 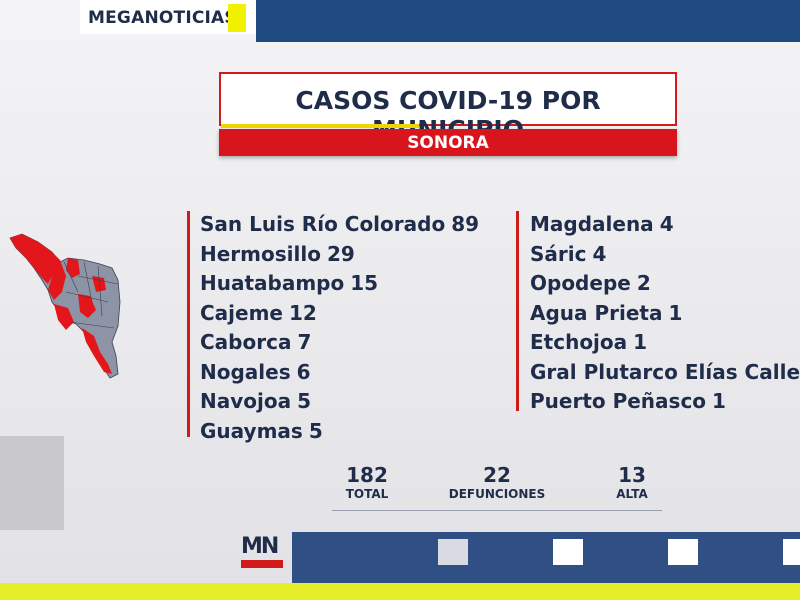 What do you see at coordinates (400, 591) in the screenshot?
I see `bottom-yellow-bar` at bounding box center [400, 591].